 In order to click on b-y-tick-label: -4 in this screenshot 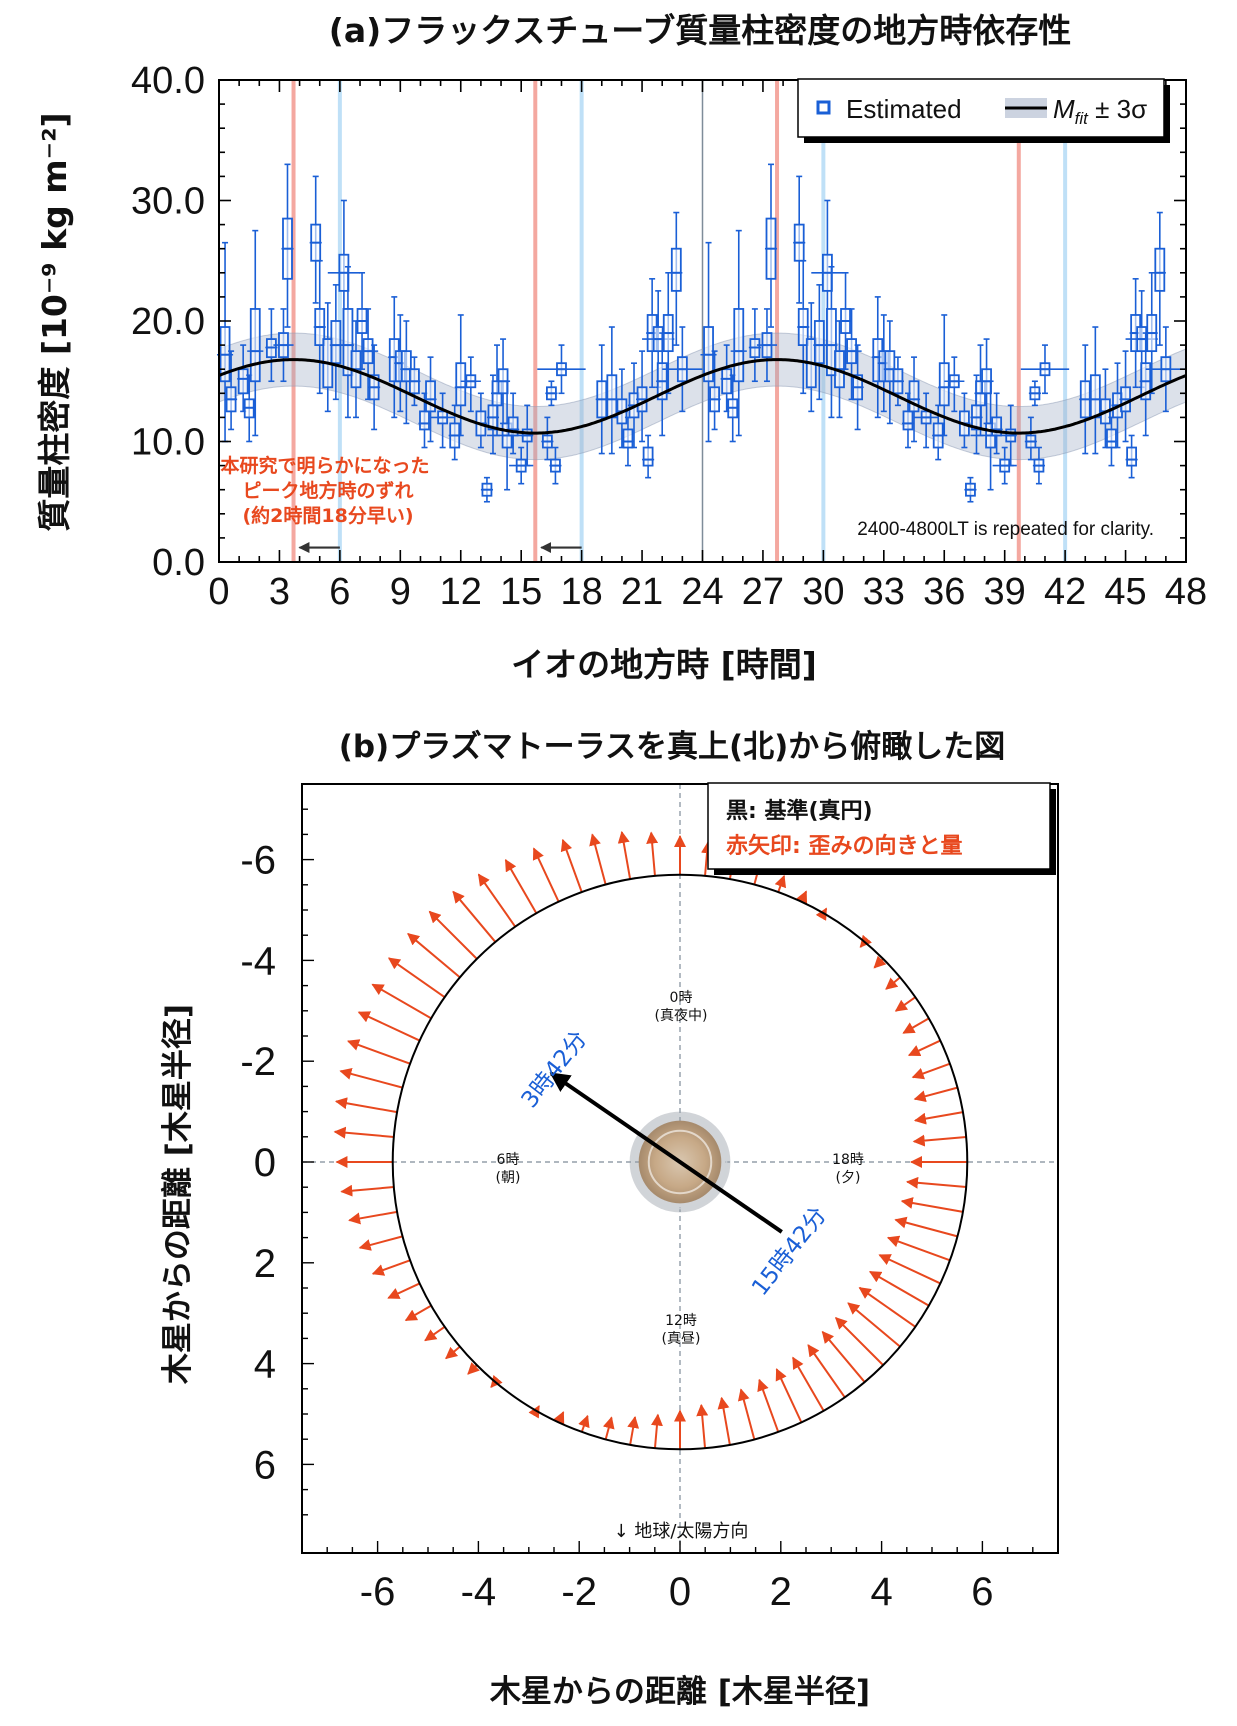, I will do `click(258, 961)`.